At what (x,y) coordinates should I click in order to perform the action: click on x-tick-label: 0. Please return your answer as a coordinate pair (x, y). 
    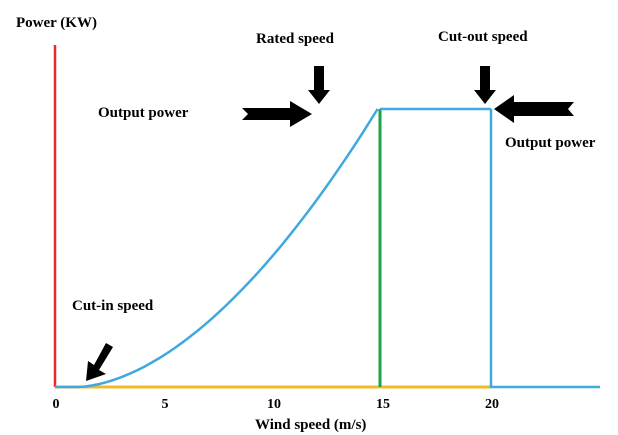
    Looking at the image, I should click on (56, 404).